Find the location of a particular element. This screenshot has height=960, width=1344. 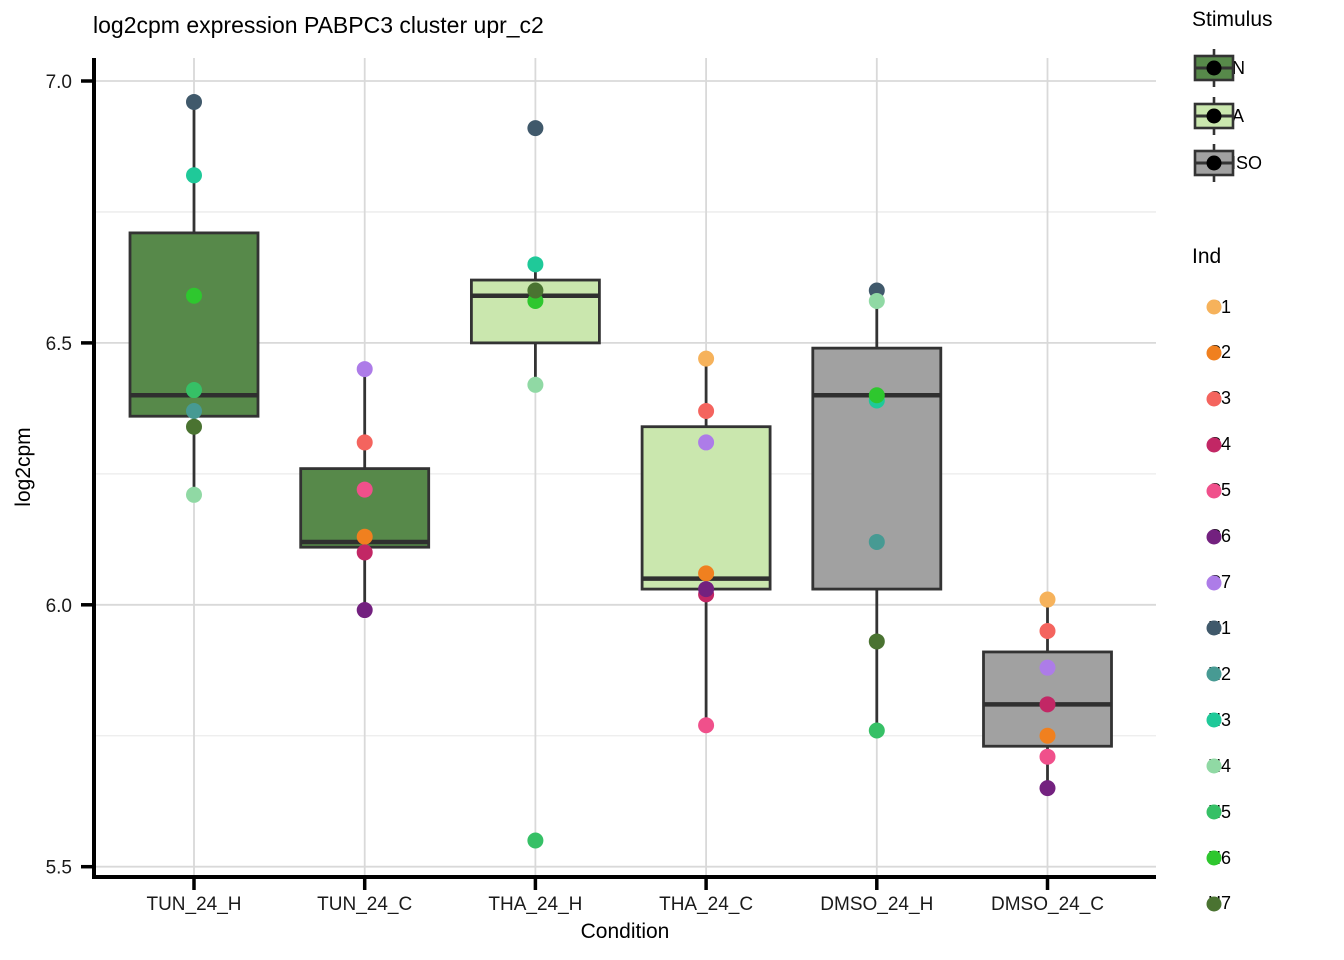

point-DMSO_24_C-C6 is located at coordinates (1047, 788).